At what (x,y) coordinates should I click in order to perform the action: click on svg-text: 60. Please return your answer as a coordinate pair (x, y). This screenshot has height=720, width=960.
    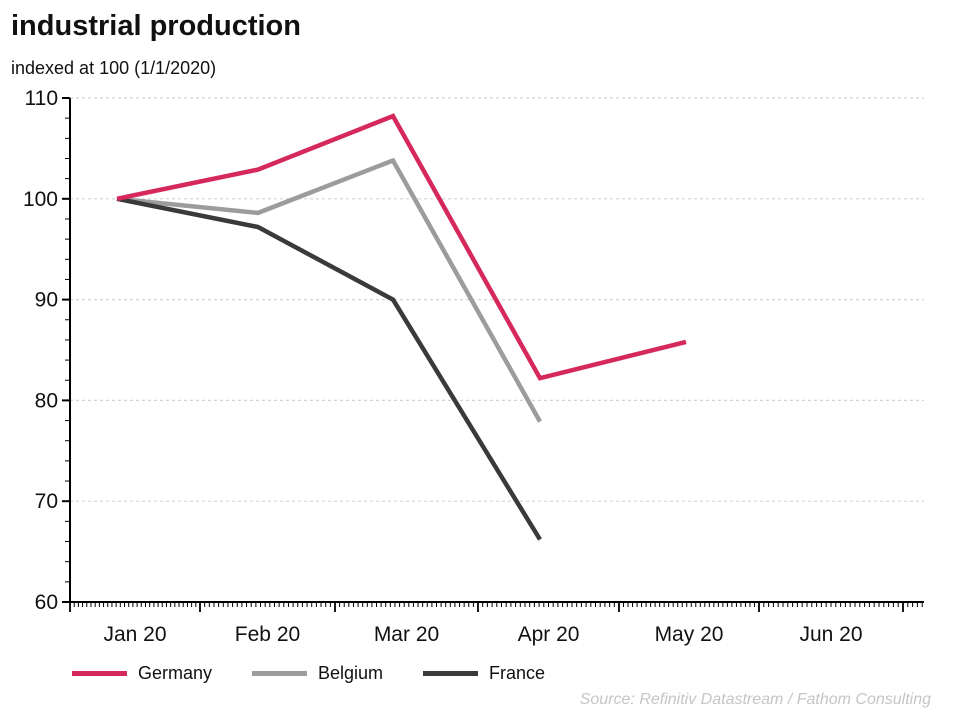
    Looking at the image, I should click on (46, 602).